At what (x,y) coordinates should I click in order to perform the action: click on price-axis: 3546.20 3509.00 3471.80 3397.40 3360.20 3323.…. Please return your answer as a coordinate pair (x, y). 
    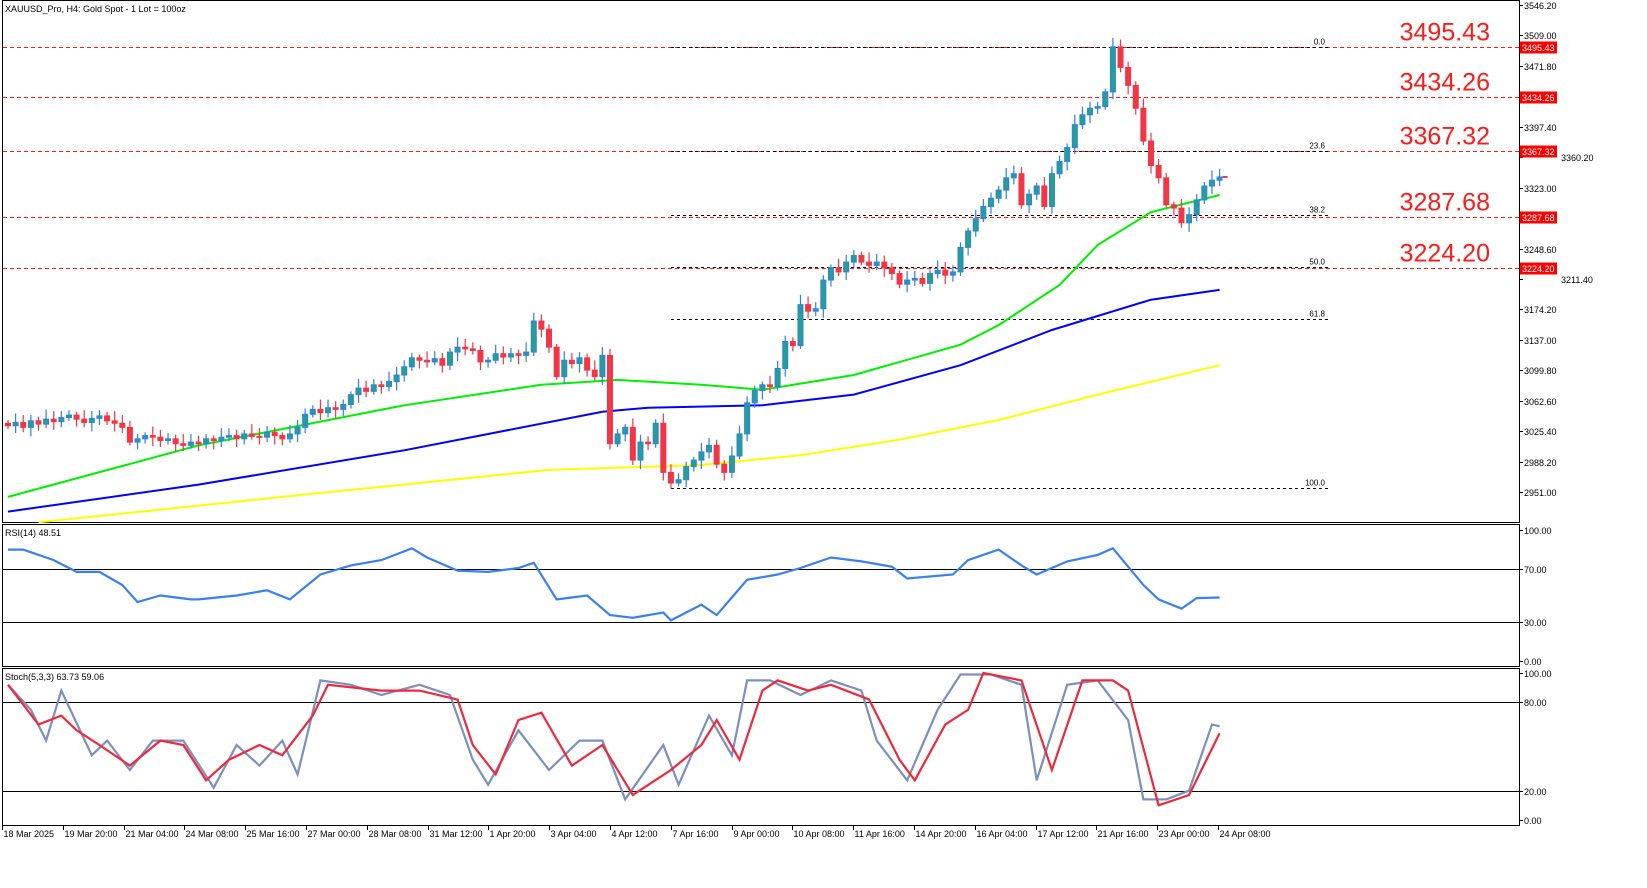
    Looking at the image, I should click on (1556, 249).